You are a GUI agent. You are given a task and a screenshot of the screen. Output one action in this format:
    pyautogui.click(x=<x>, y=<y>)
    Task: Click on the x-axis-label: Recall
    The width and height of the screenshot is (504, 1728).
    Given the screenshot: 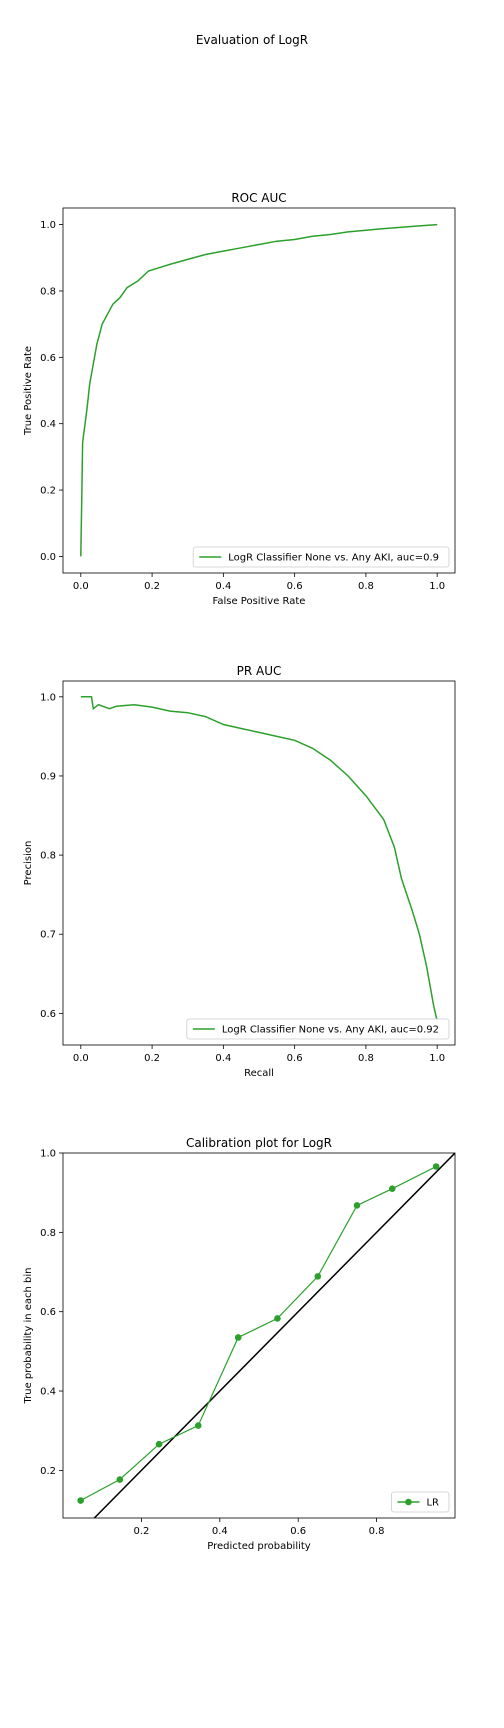 What is the action you would take?
    pyautogui.click(x=259, y=1073)
    